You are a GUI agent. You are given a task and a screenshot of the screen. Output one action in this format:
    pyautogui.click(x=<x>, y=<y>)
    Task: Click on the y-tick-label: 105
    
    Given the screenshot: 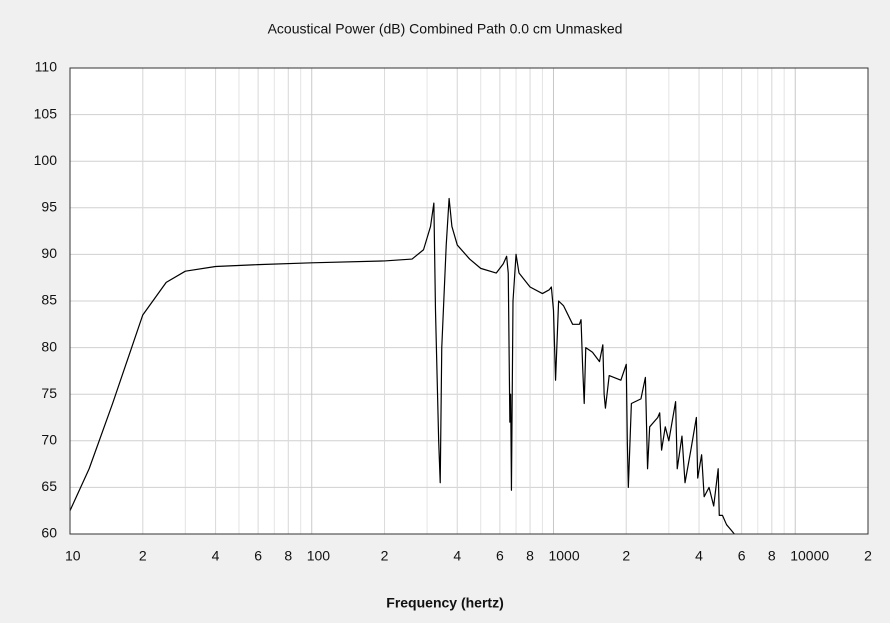 What is the action you would take?
    pyautogui.click(x=46, y=113)
    